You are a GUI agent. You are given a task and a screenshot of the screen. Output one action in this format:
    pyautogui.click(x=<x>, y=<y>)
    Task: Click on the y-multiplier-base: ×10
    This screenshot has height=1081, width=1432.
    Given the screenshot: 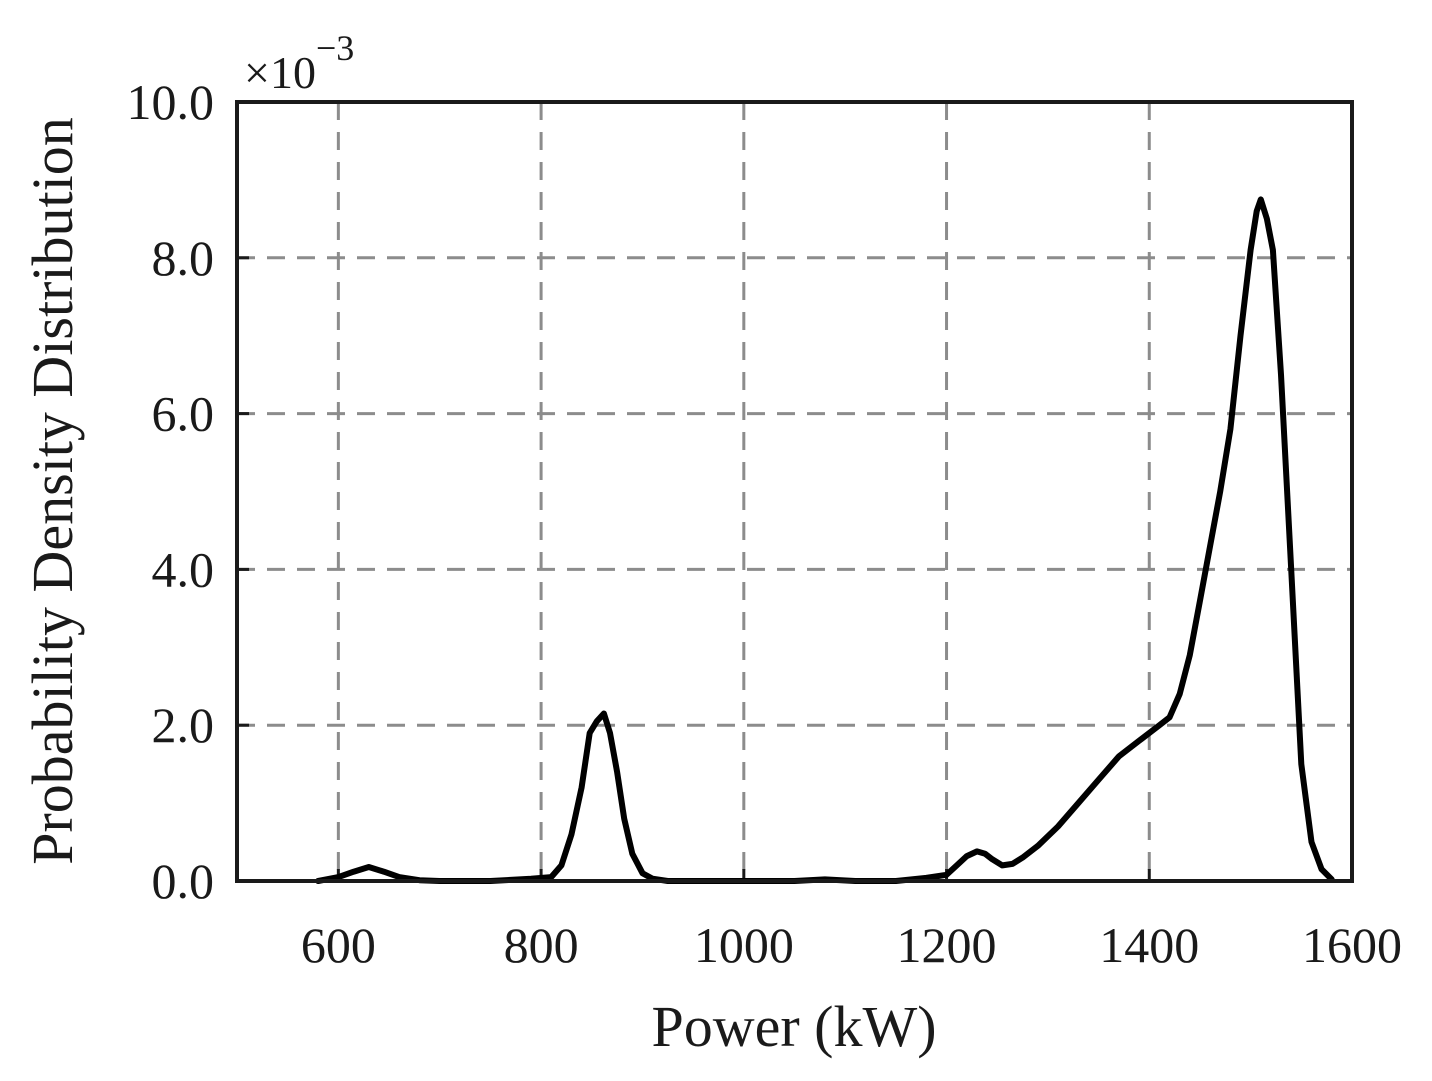 What is the action you would take?
    pyautogui.click(x=280, y=72)
    